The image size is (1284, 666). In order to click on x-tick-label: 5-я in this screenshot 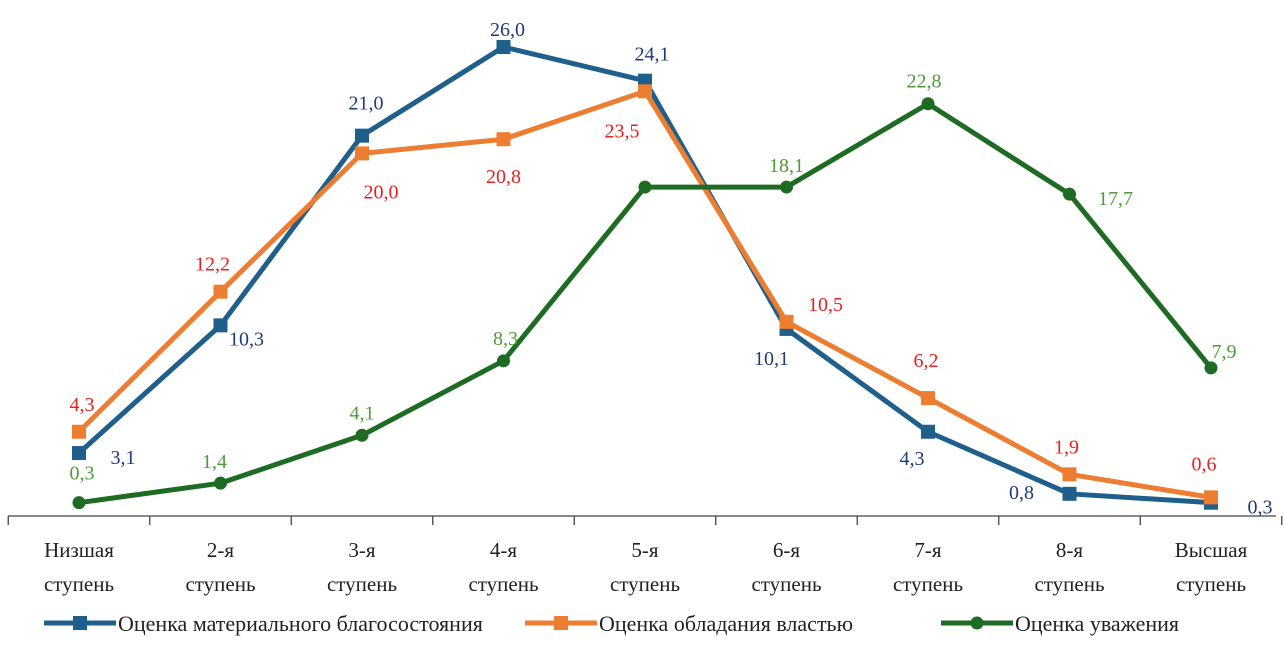, I will do `click(644, 550)`.